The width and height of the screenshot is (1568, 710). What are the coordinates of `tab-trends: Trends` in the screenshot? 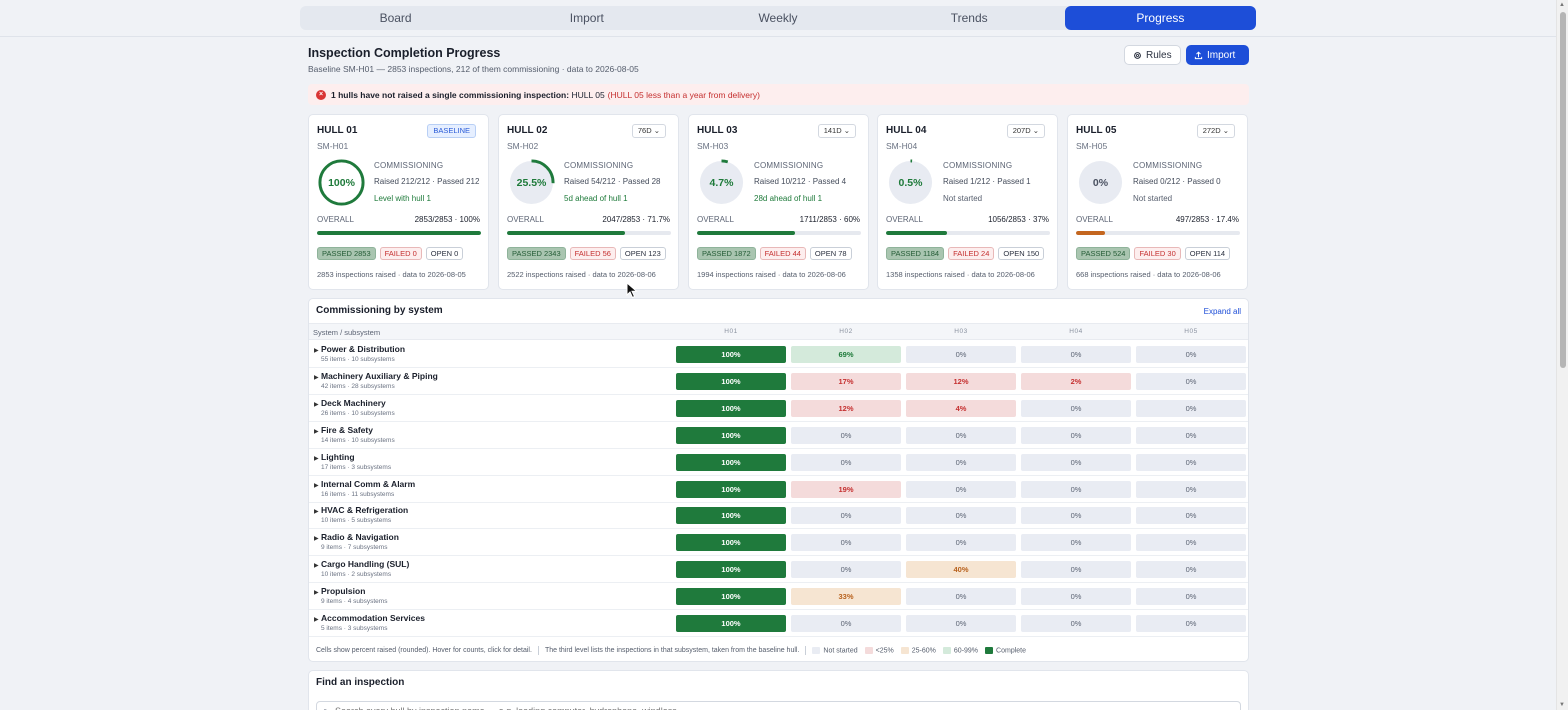 It's located at (969, 18).